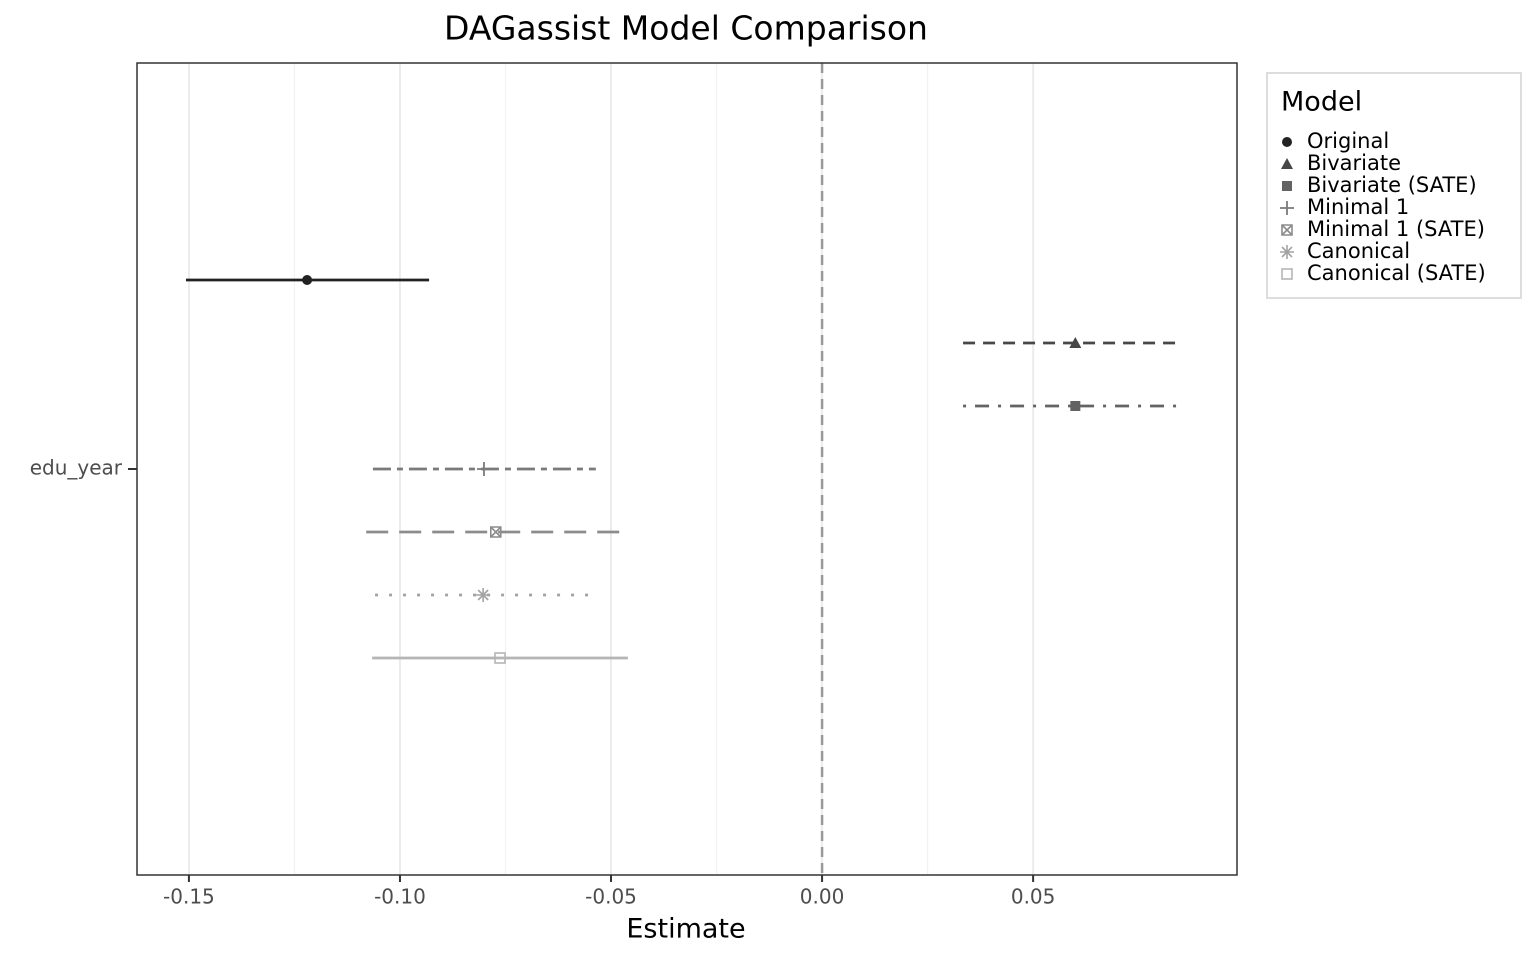 The image size is (1536, 960). Describe the element at coordinates (611, 897) in the screenshot. I see `x-tick-label: -0.05` at that location.